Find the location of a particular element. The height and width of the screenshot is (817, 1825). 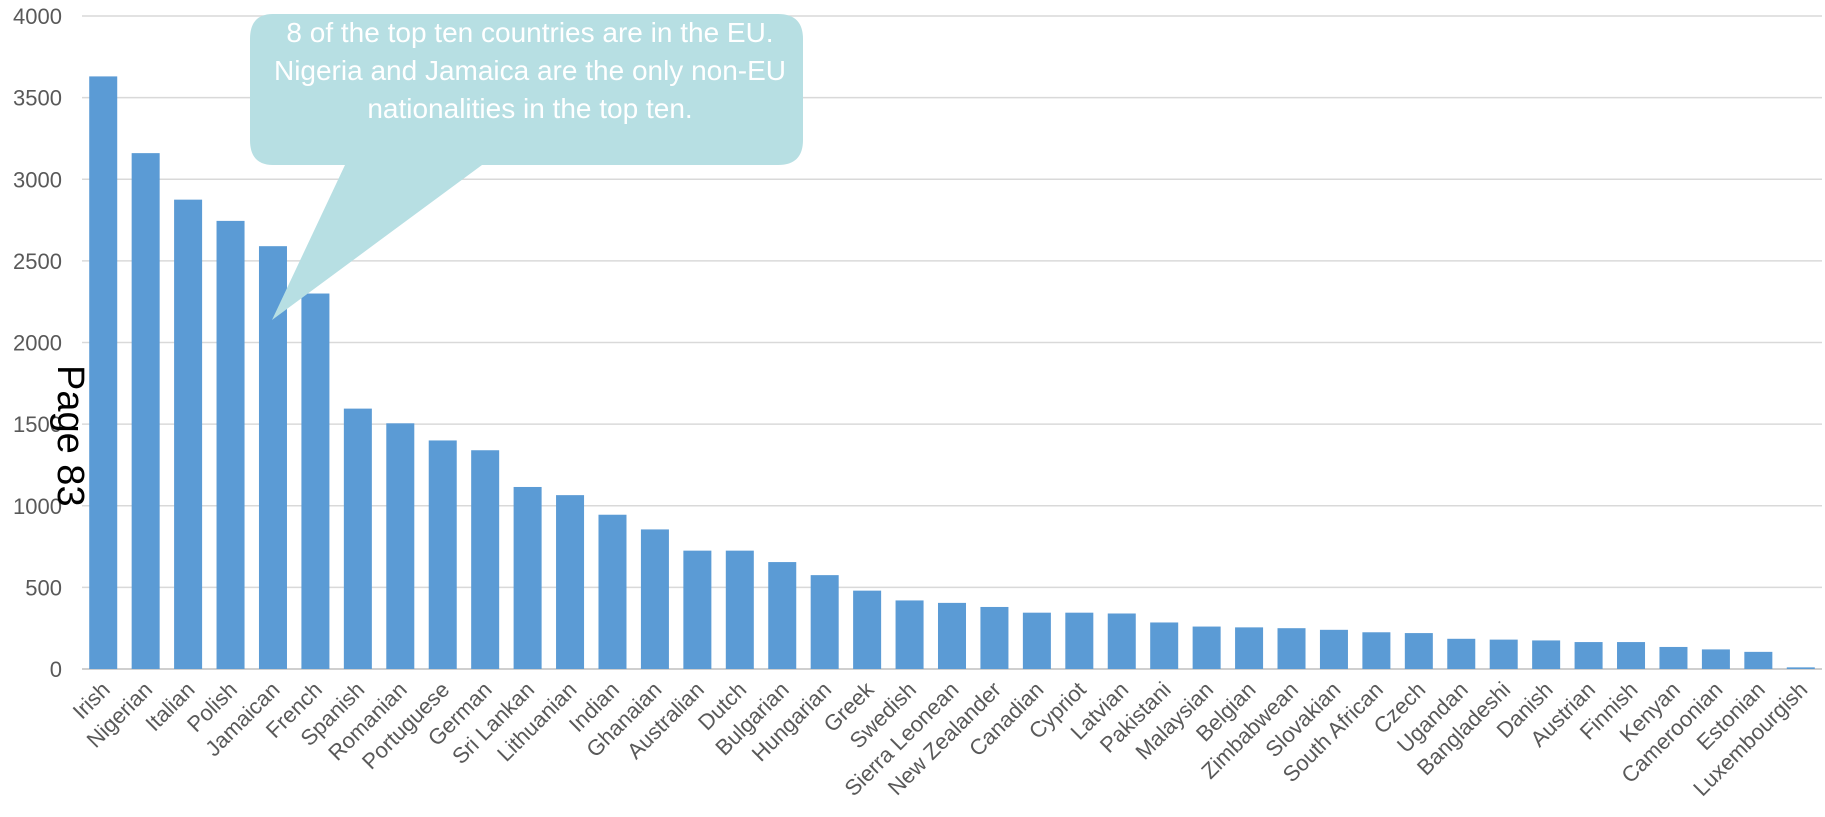

bar-polish is located at coordinates (230, 444).